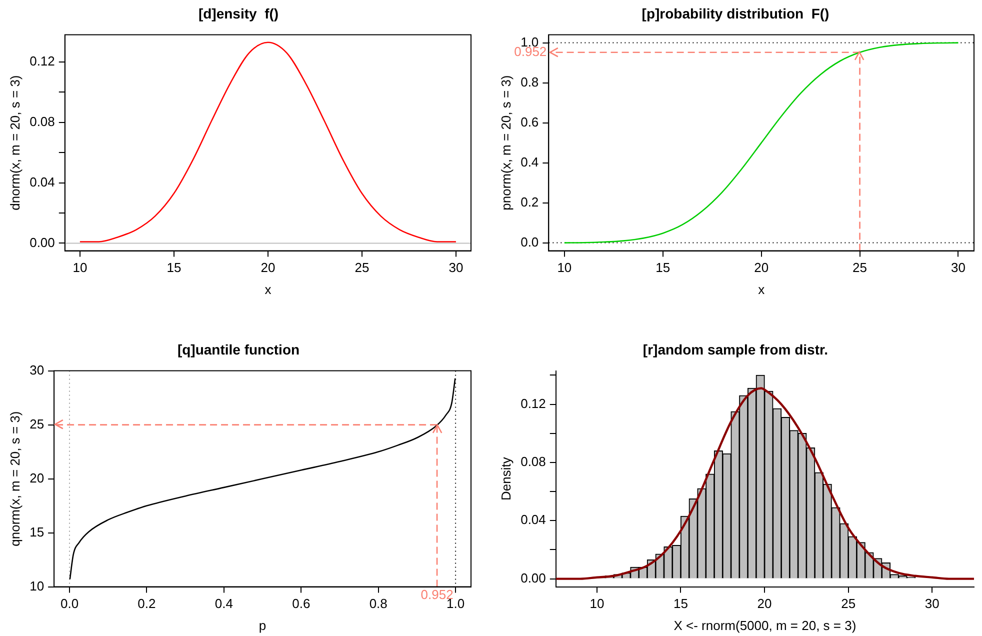 The width and height of the screenshot is (982, 636). I want to click on chart-title: [p]robability distribution F(), so click(736, 13).